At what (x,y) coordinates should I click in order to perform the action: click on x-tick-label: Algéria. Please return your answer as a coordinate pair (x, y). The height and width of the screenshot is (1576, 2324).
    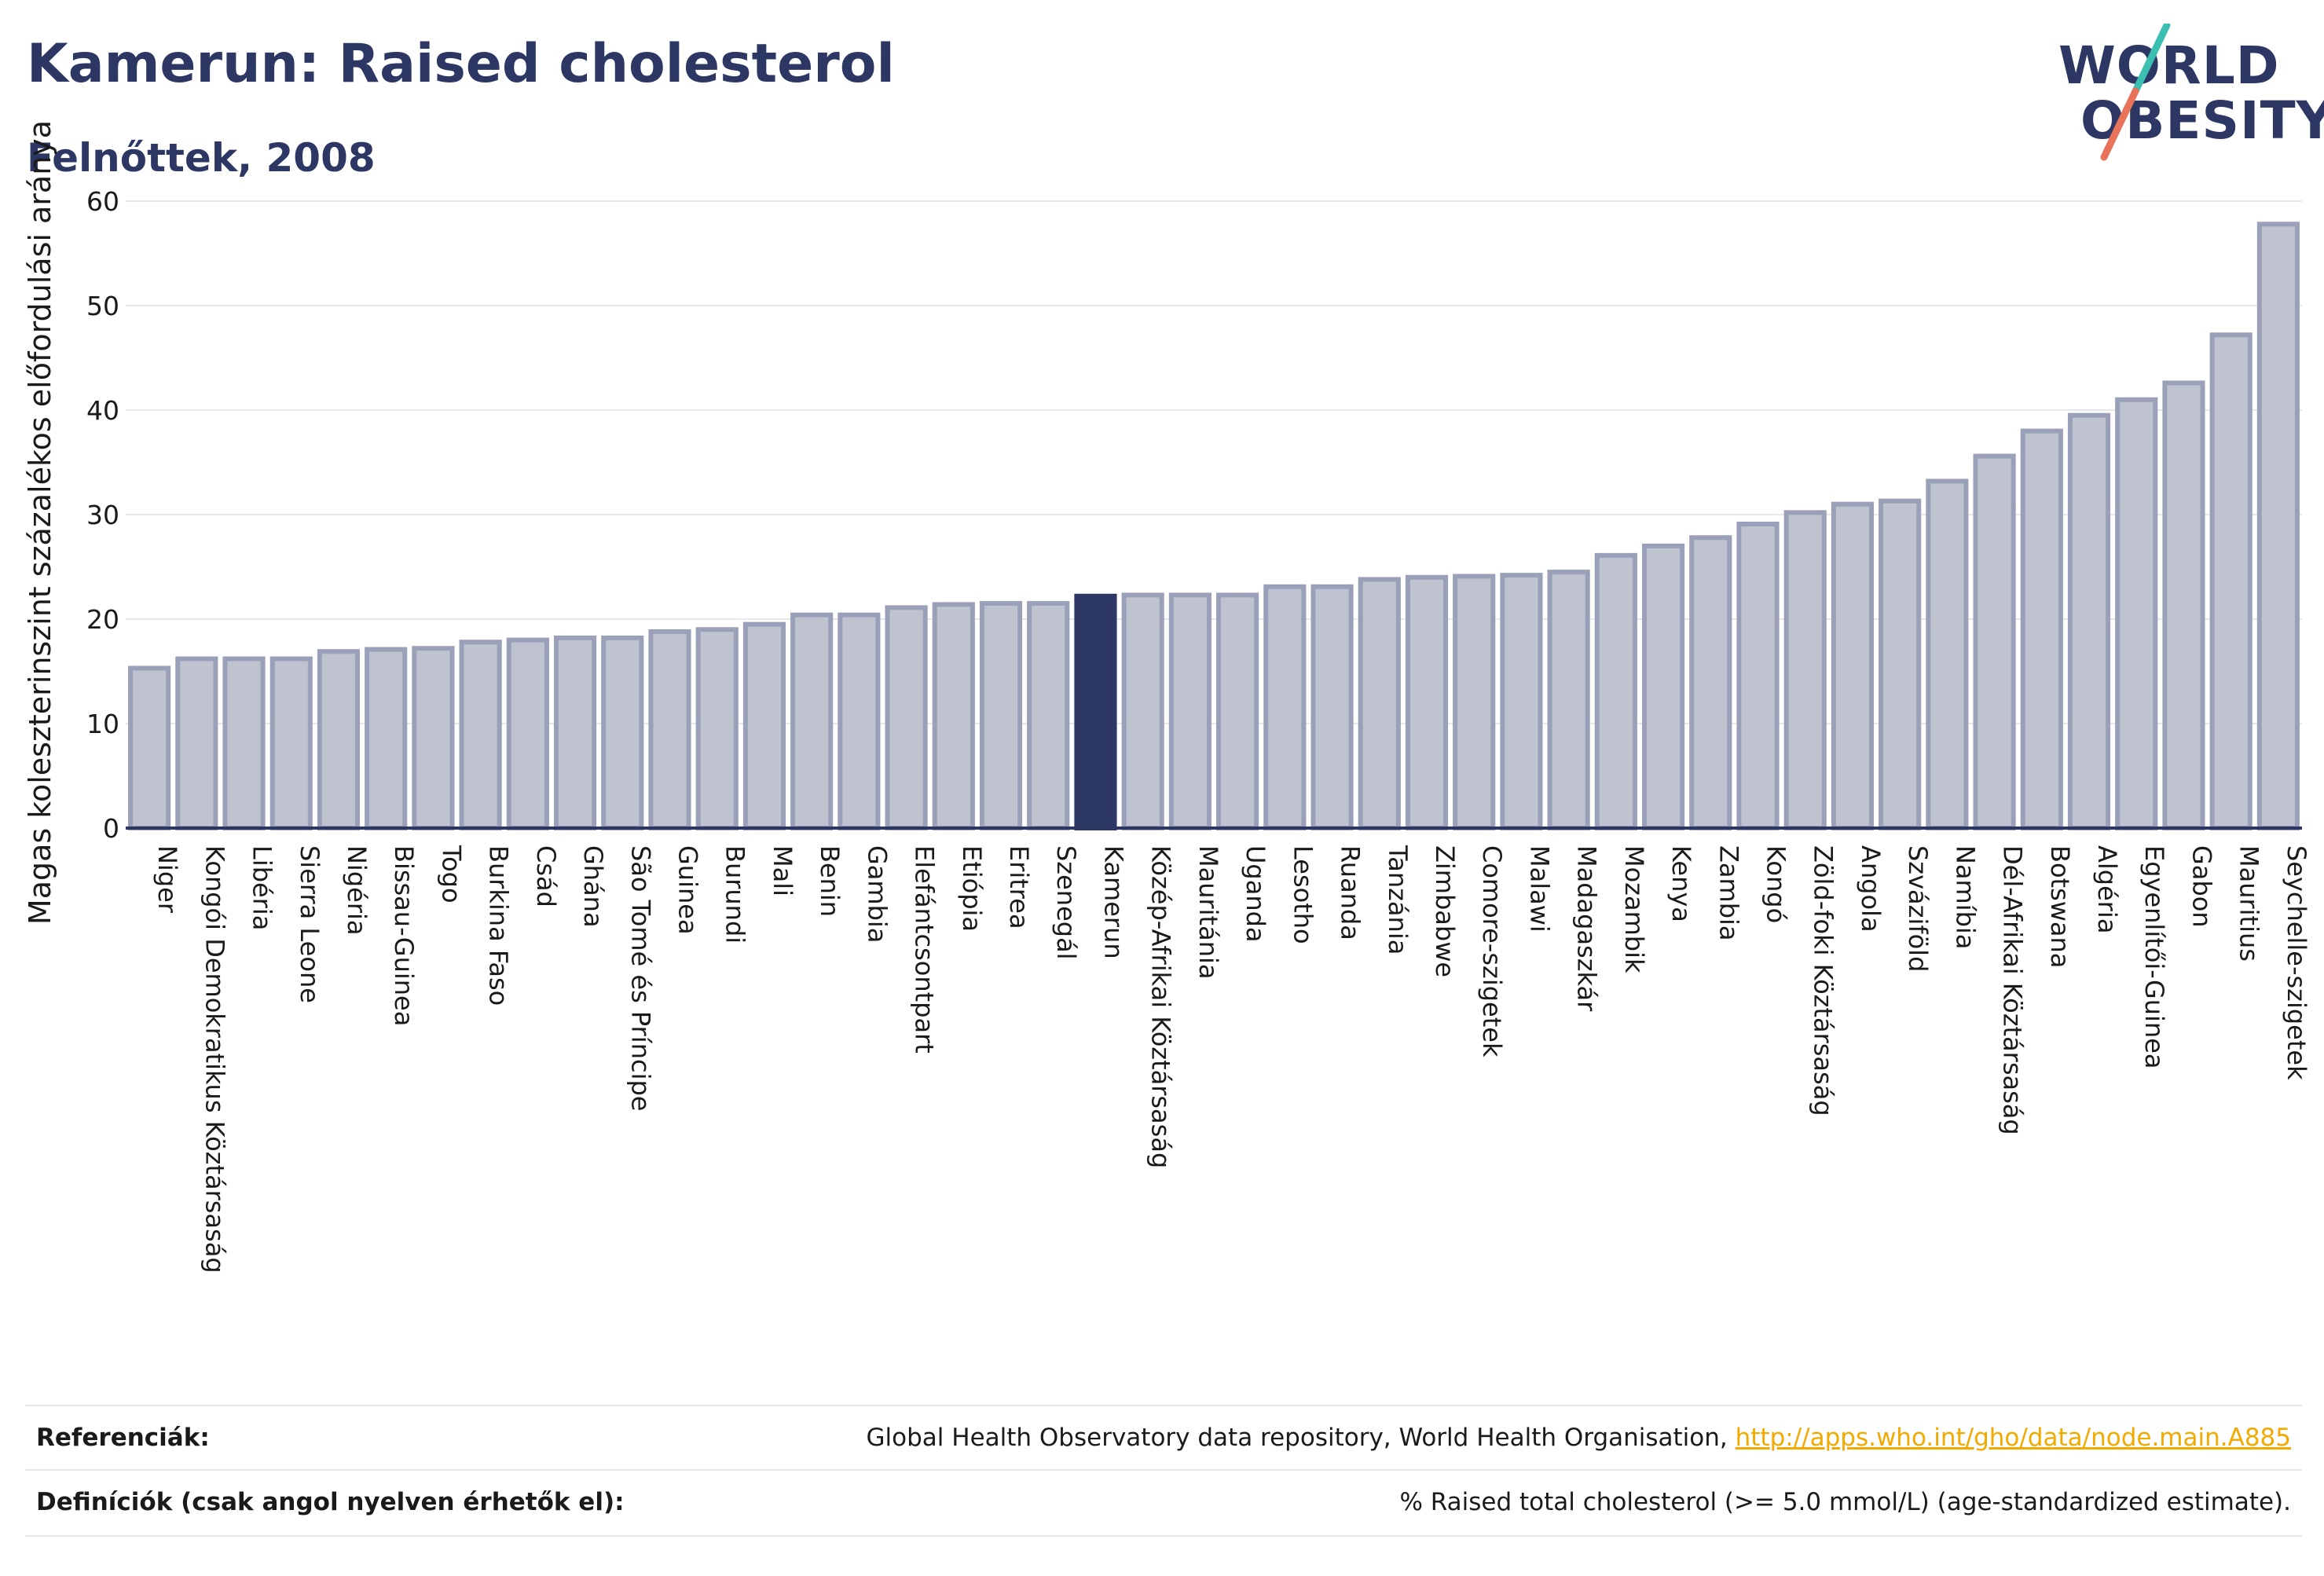
    Looking at the image, I should click on (2107, 889).